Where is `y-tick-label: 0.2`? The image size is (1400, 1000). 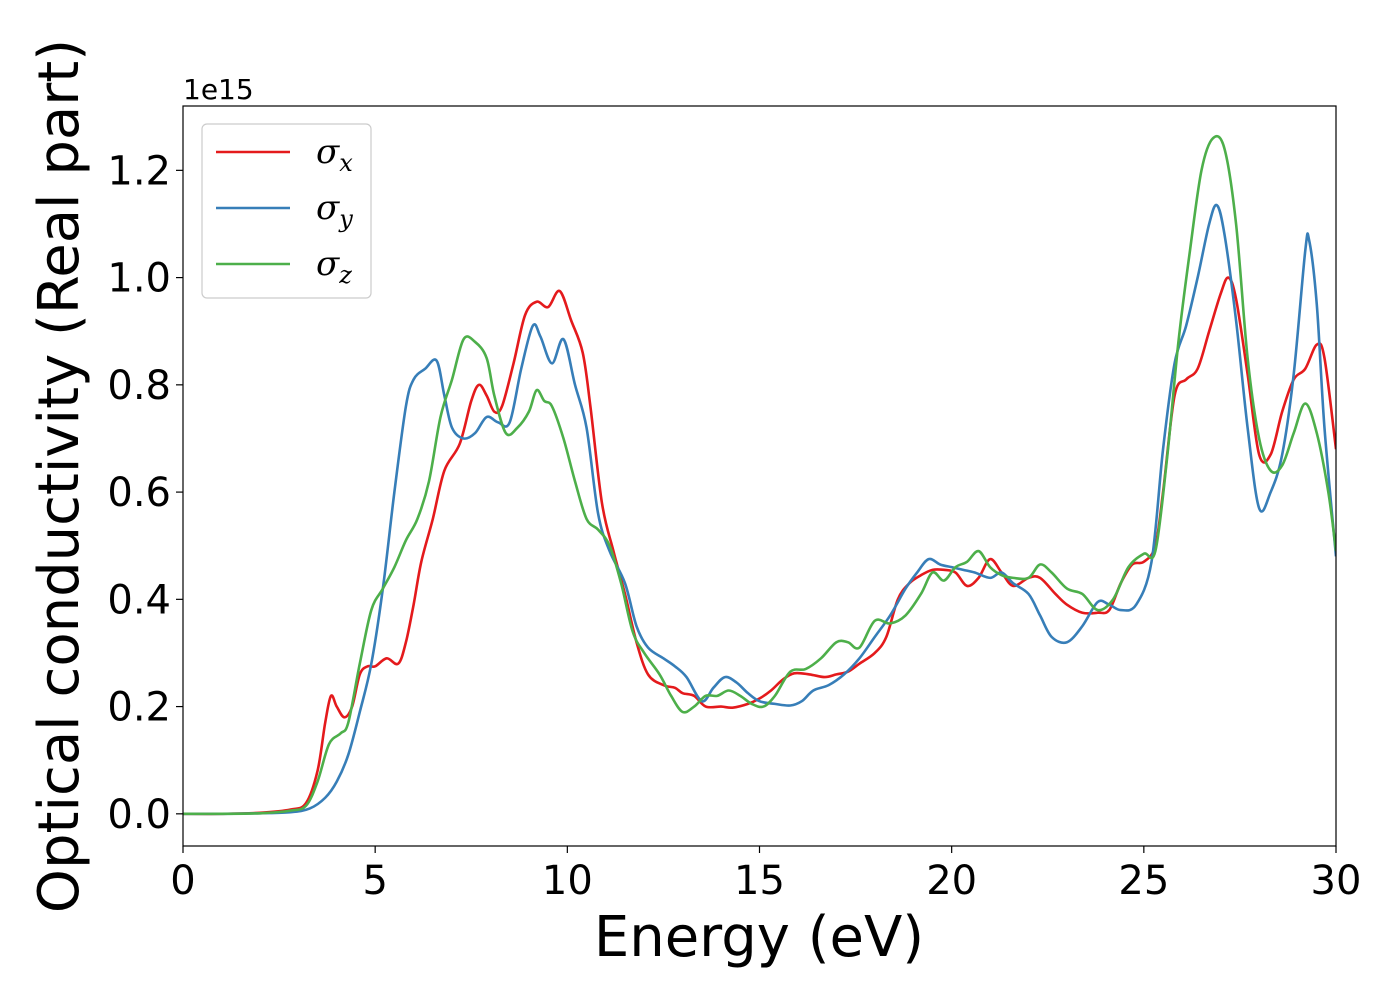 y-tick-label: 0.2 is located at coordinates (139, 708).